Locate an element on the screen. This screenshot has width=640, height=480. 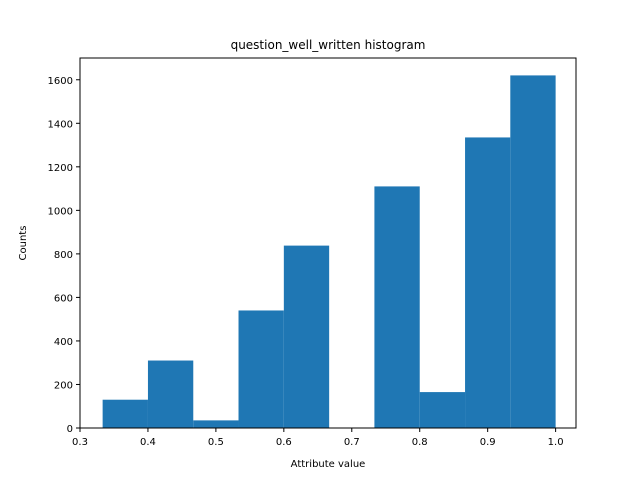
y-tick-label: 600 is located at coordinates (63, 298).